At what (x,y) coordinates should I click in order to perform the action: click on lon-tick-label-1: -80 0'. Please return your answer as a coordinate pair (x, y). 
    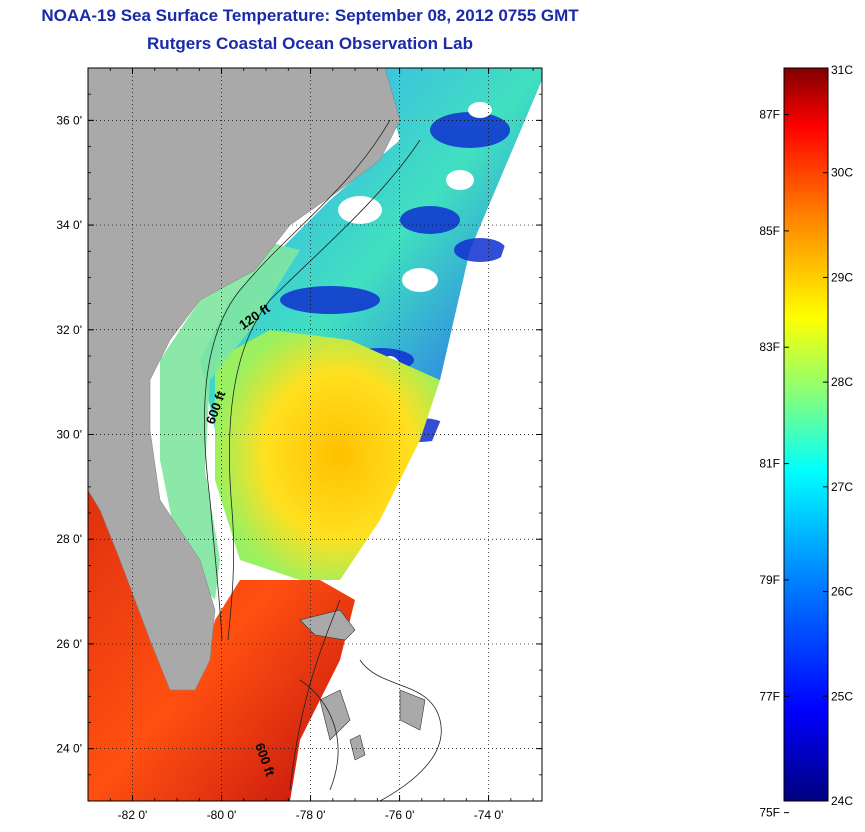
    Looking at the image, I should click on (222, 815).